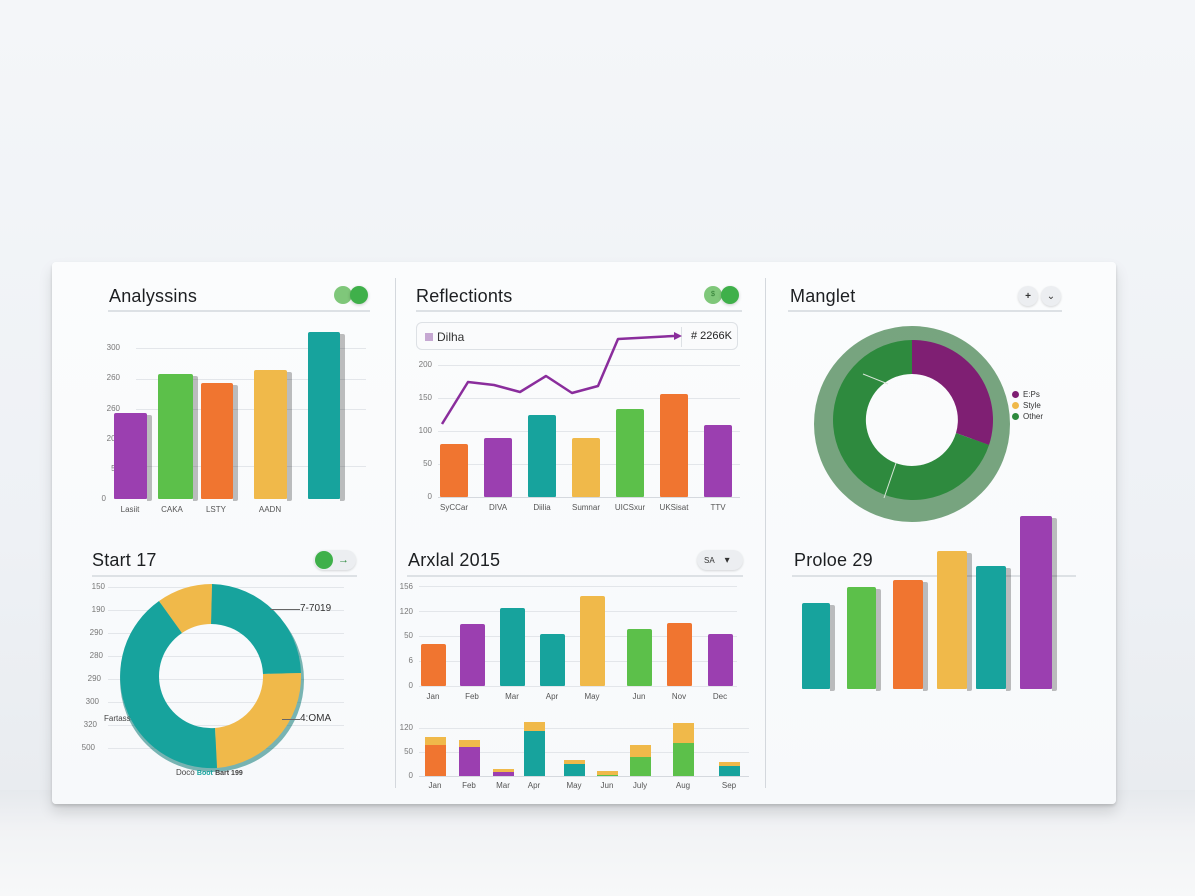 The image size is (1195, 896). I want to click on stacked-bar-mar, so click(503, 772).